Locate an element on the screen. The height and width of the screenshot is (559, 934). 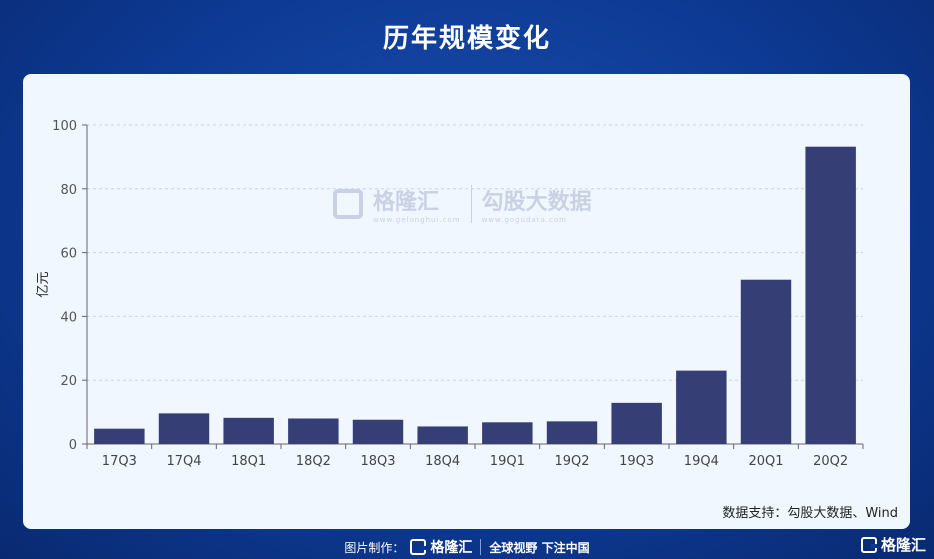
x-tick-label: 19Q2 is located at coordinates (571, 461).